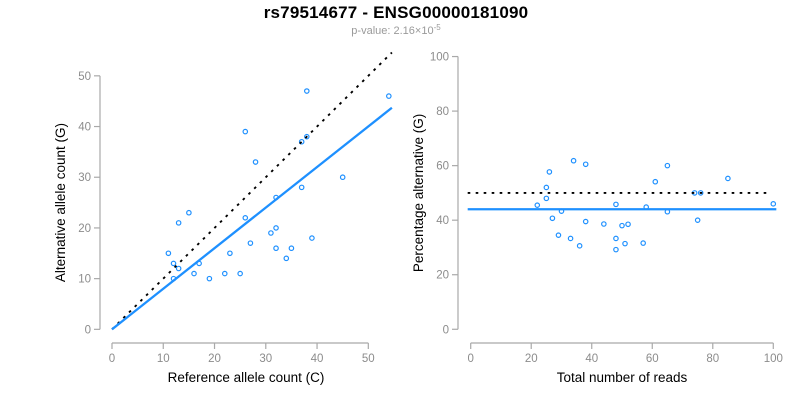  Describe the element at coordinates (437, 27) in the screenshot. I see `p-value-exponent: -5` at that location.